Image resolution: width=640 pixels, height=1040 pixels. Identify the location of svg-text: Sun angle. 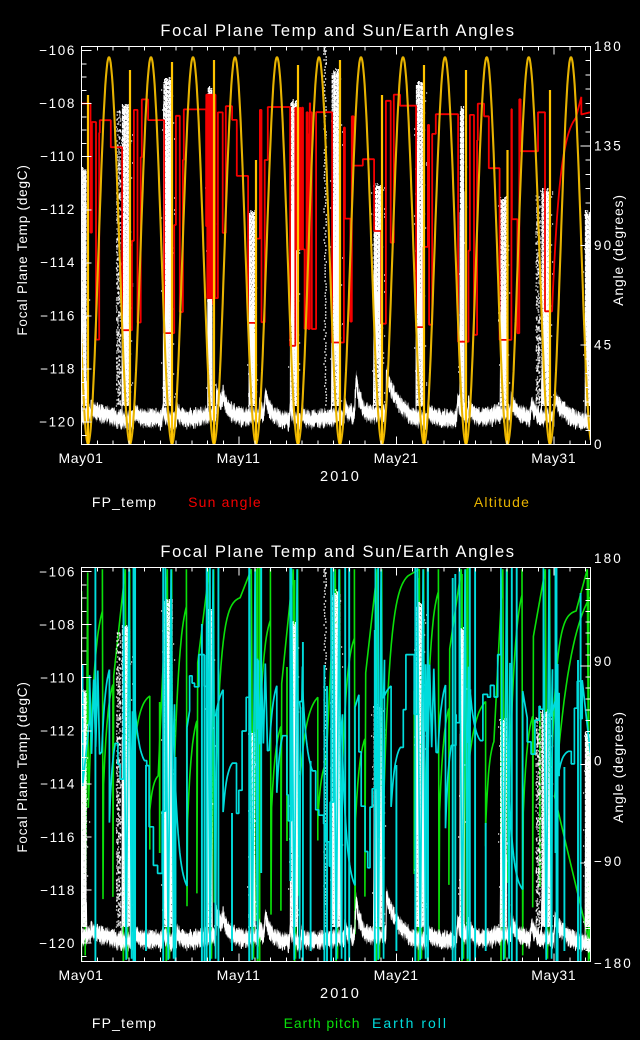
(225, 502).